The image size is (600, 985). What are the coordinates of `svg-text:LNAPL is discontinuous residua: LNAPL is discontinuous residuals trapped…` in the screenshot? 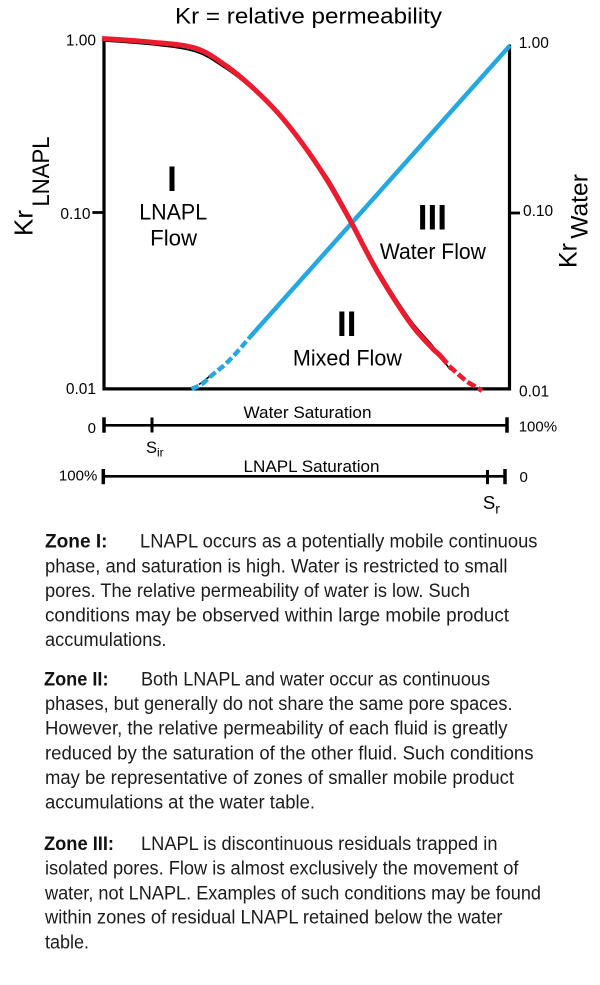 It's located at (319, 844).